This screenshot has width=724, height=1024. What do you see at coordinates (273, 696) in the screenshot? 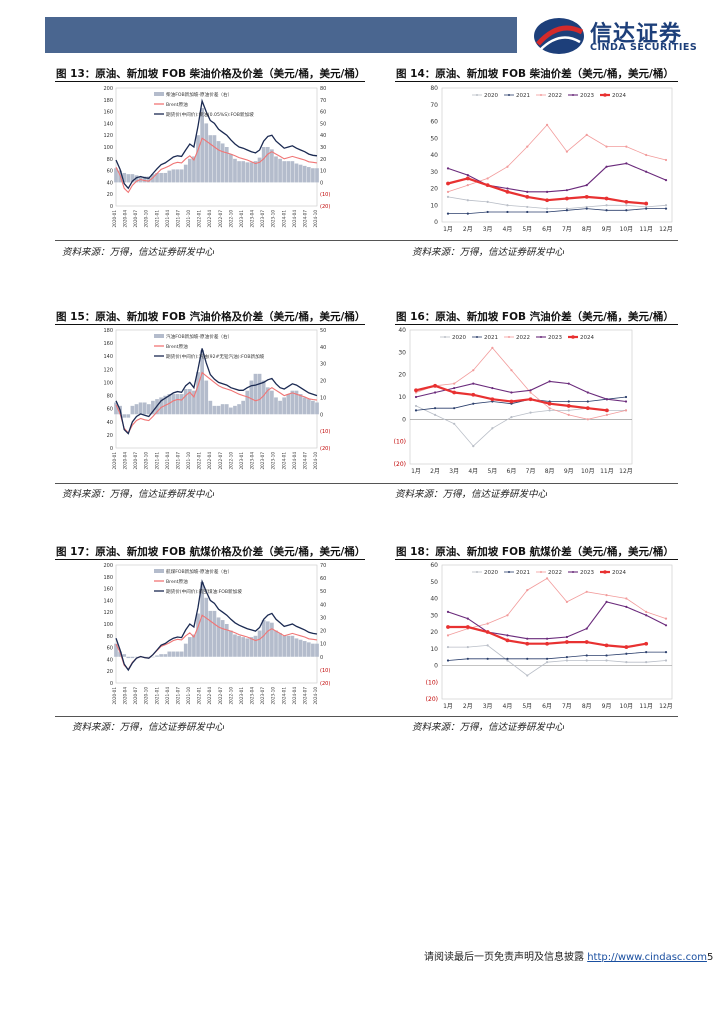
I see `x-axis-tick: 2023-10` at bounding box center [273, 696].